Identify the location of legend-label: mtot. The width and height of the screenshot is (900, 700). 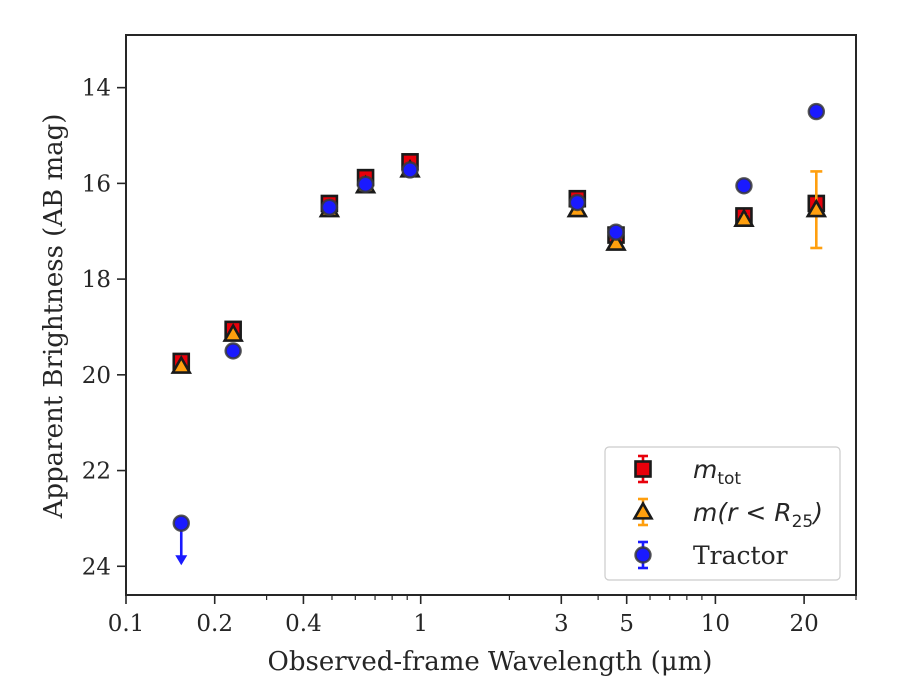
(717, 472).